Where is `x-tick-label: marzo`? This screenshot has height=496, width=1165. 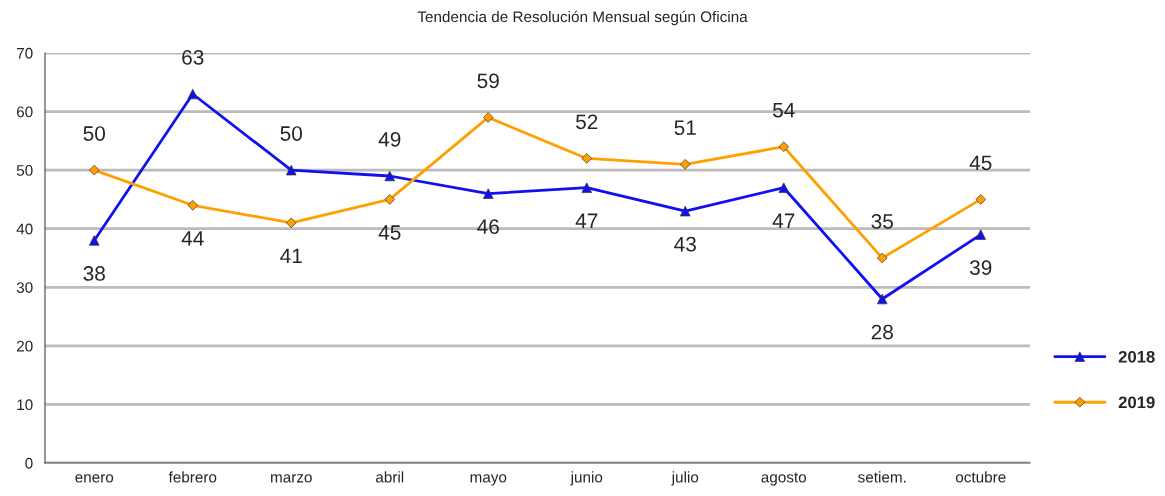
x-tick-label: marzo is located at coordinates (291, 478).